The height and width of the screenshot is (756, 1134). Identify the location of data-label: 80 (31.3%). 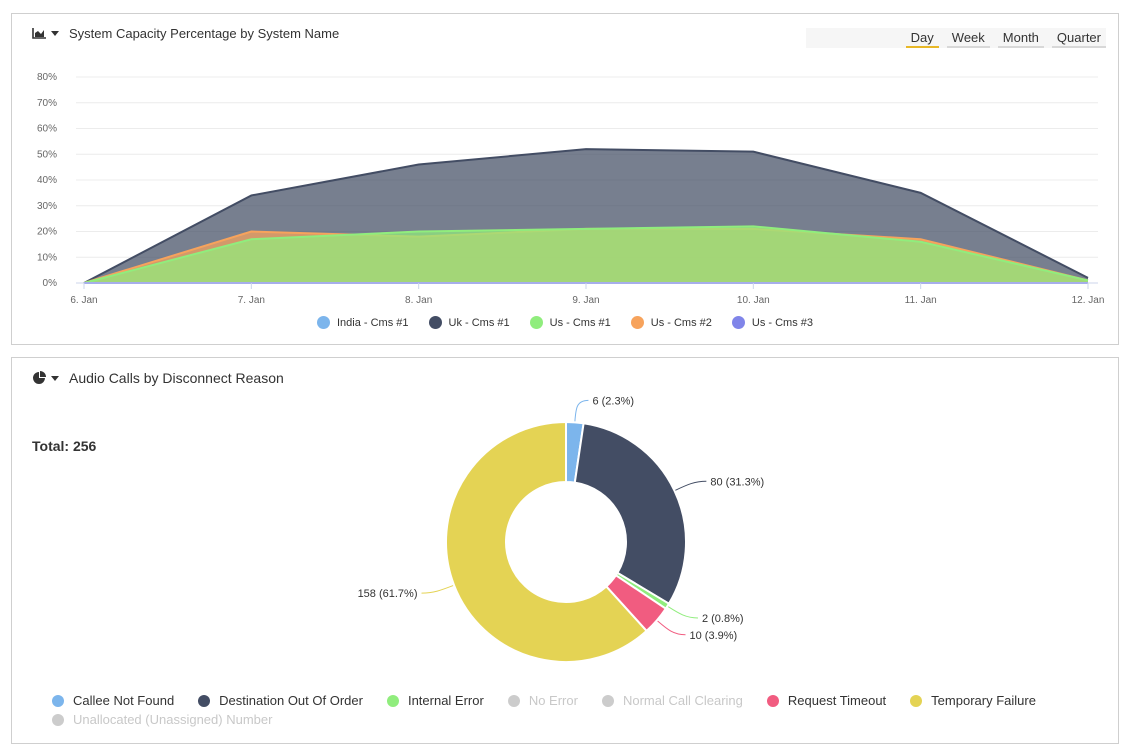
(737, 482).